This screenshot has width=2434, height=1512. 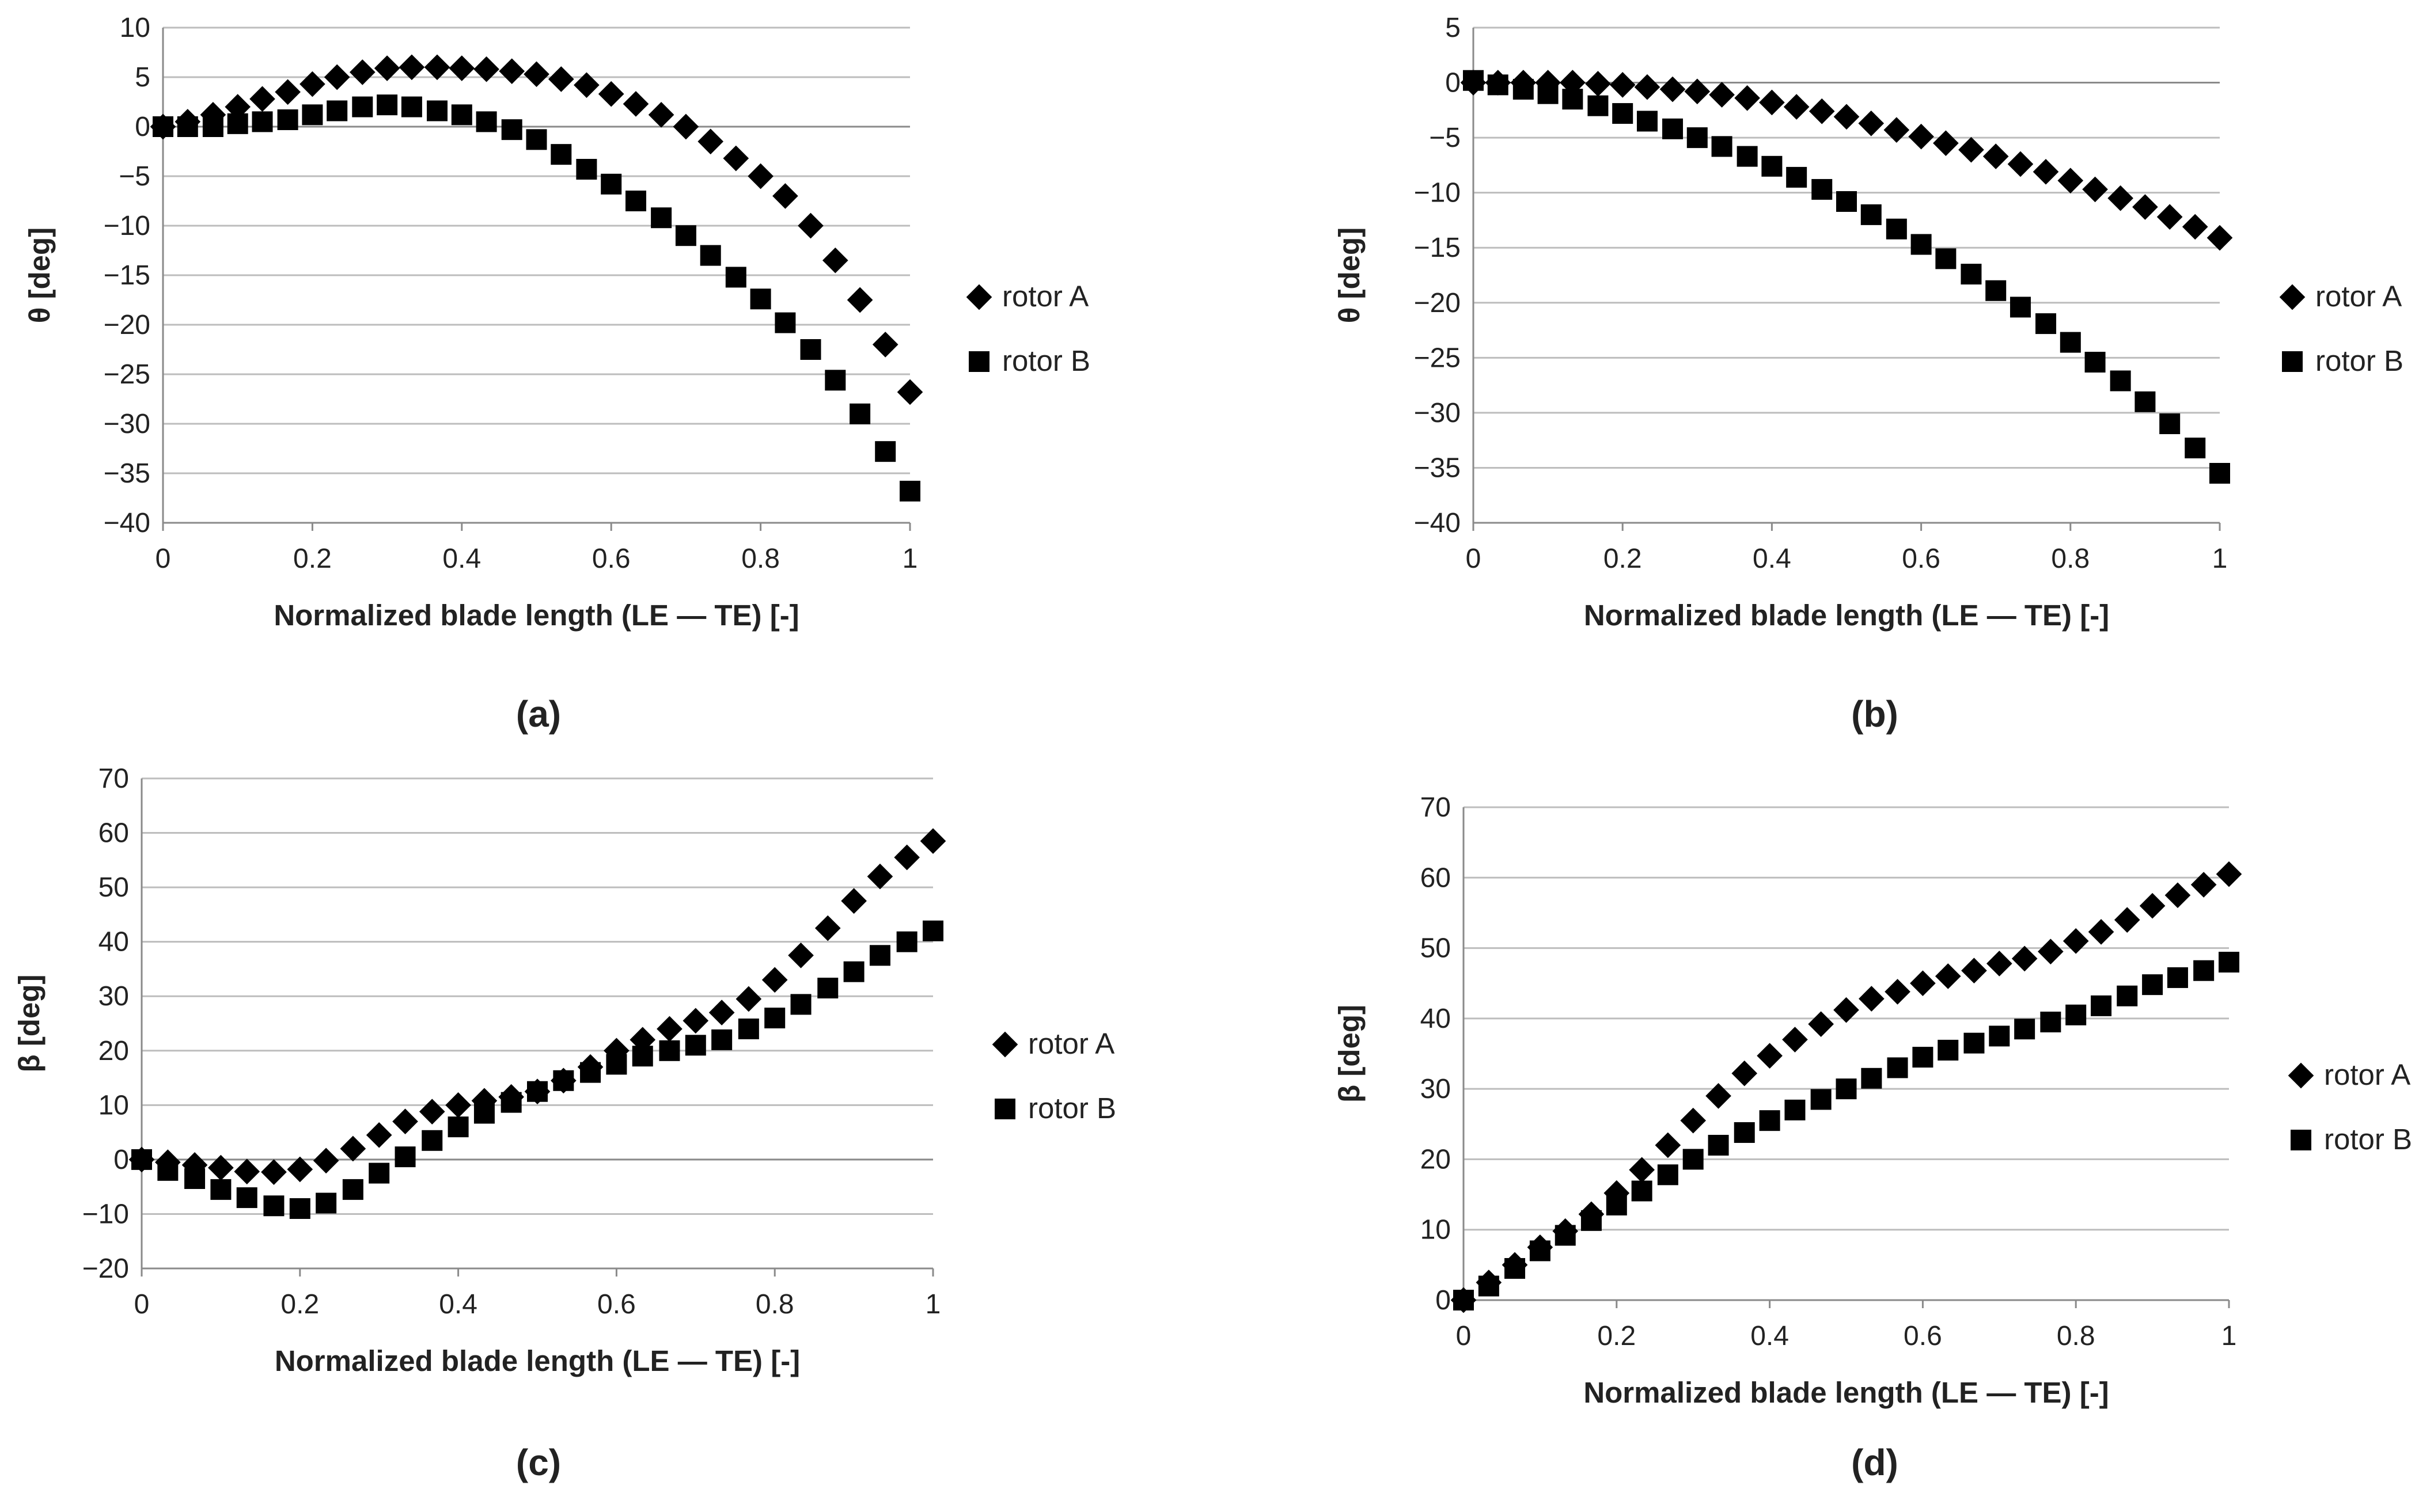 I want to click on y-tick-label: 5, so click(x=142, y=77).